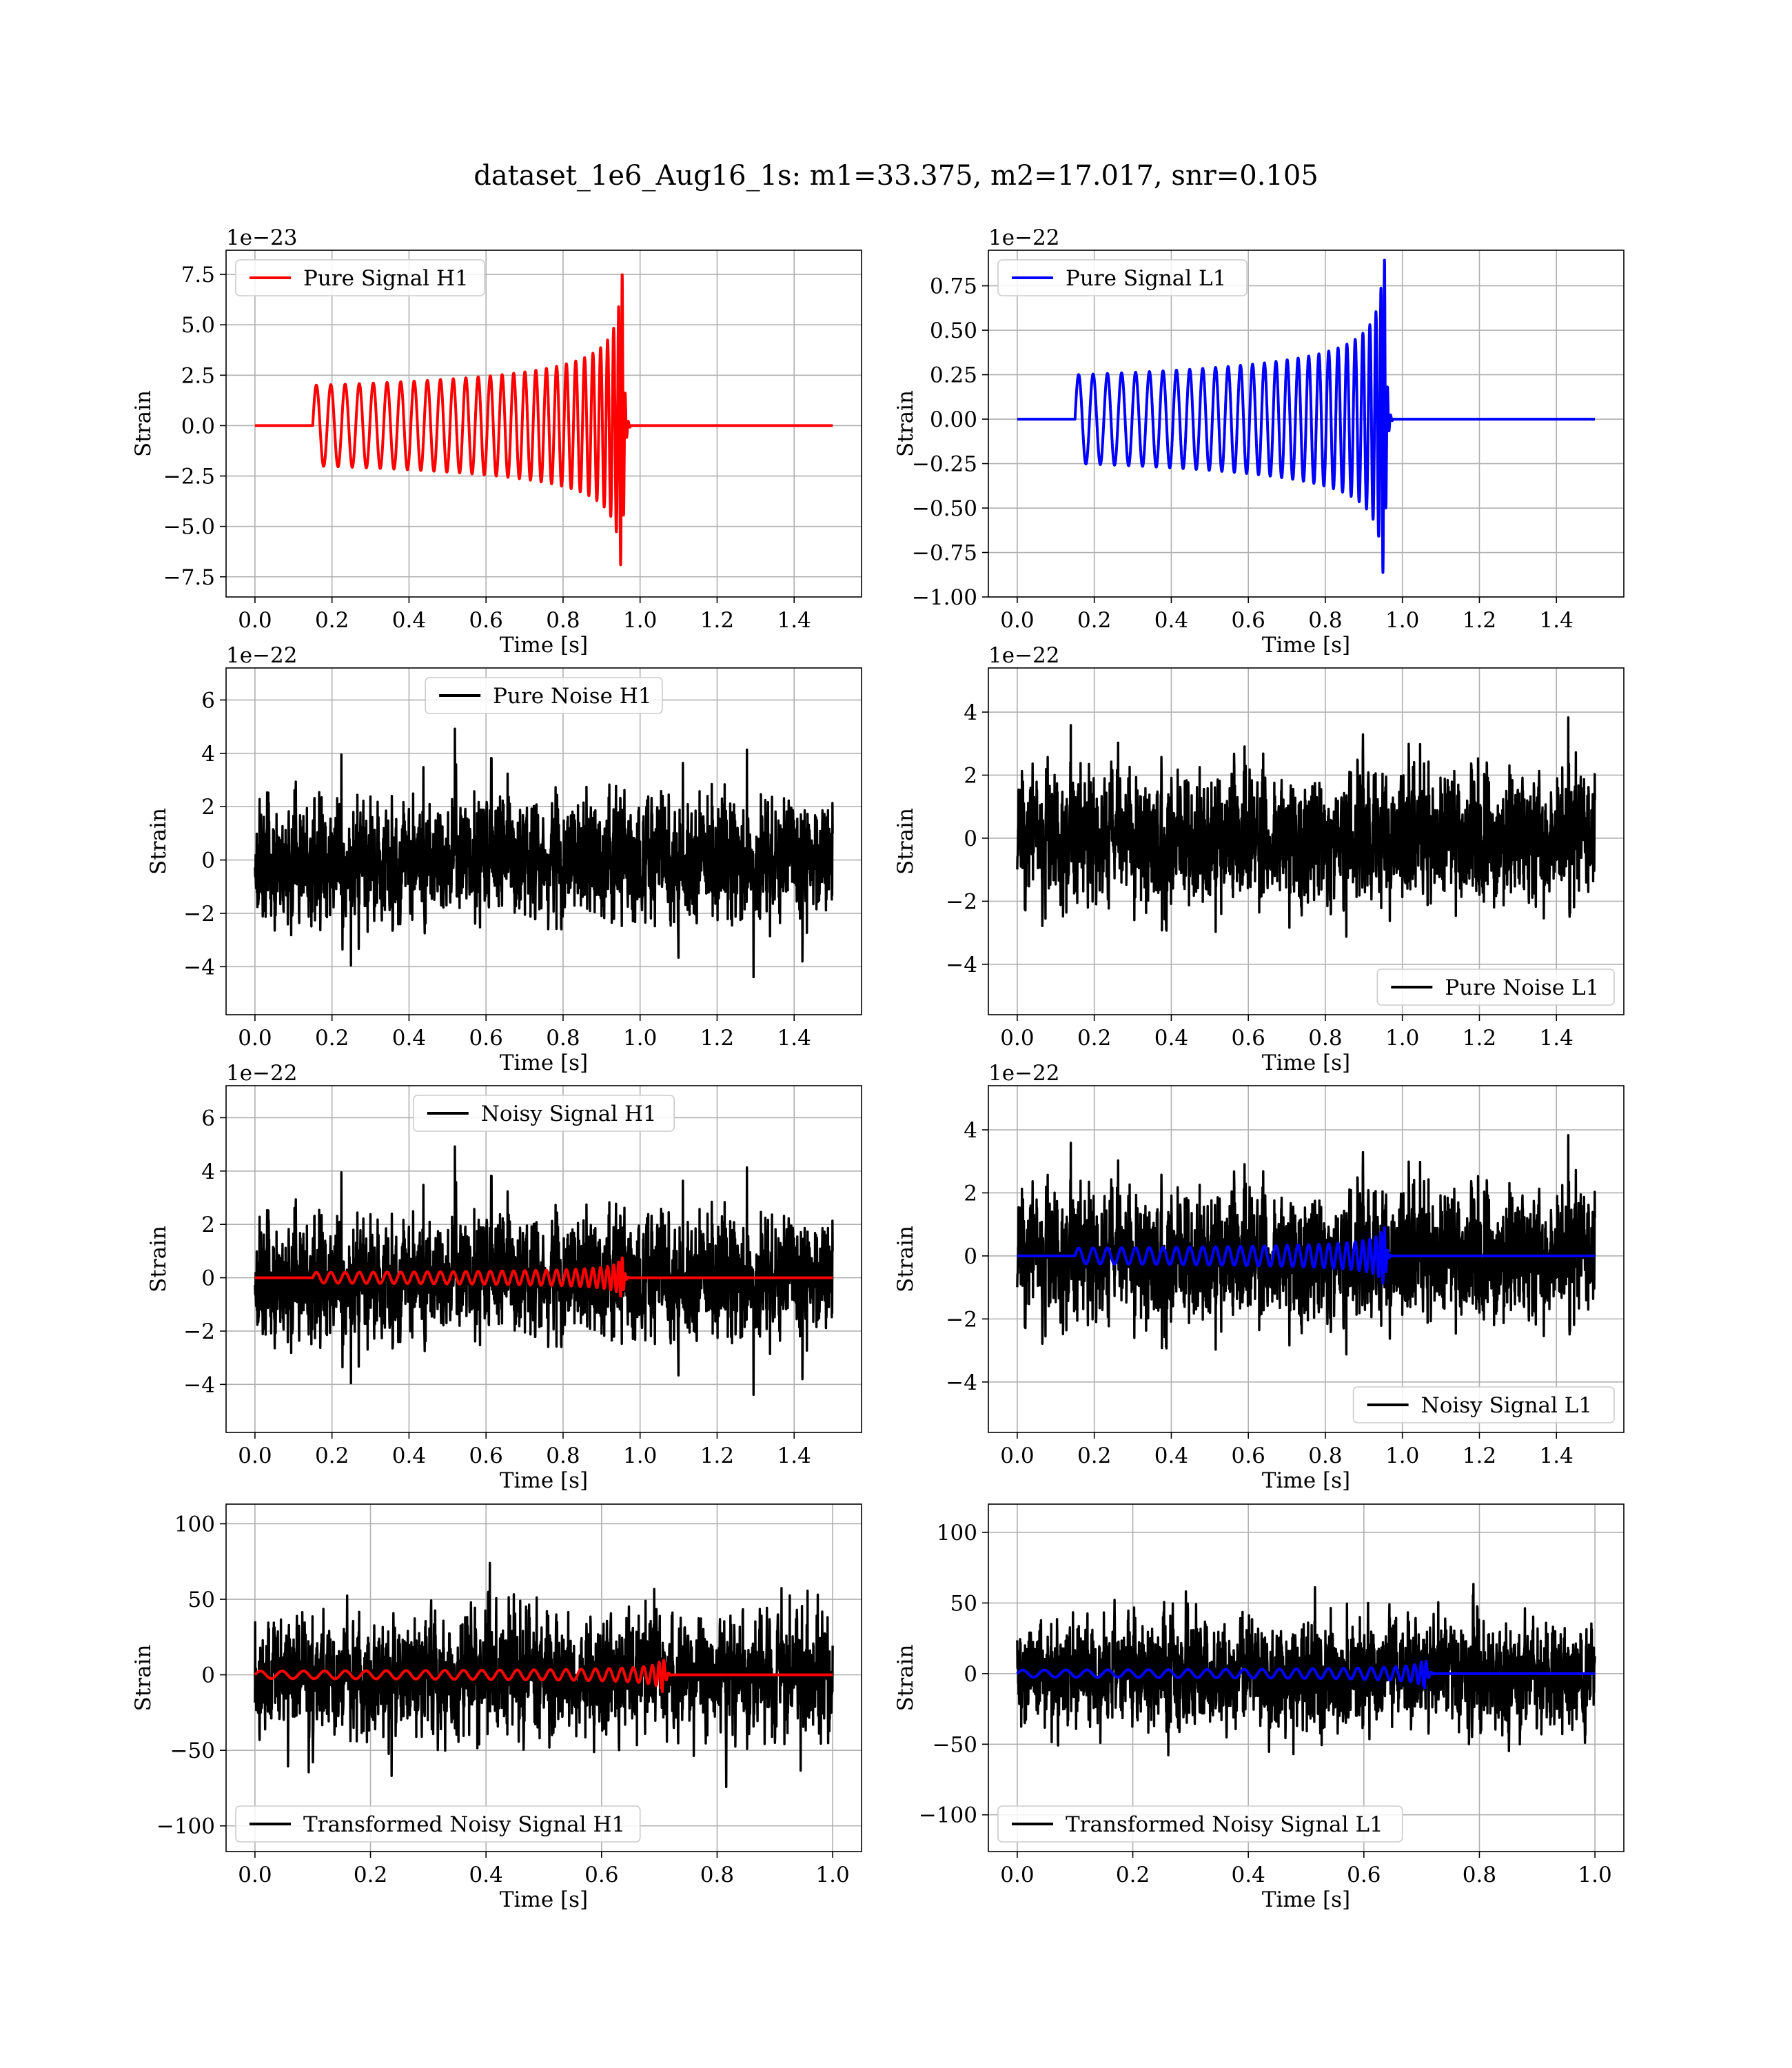  I want to click on legend-entry: Pure Noise L1, so click(1522, 988).